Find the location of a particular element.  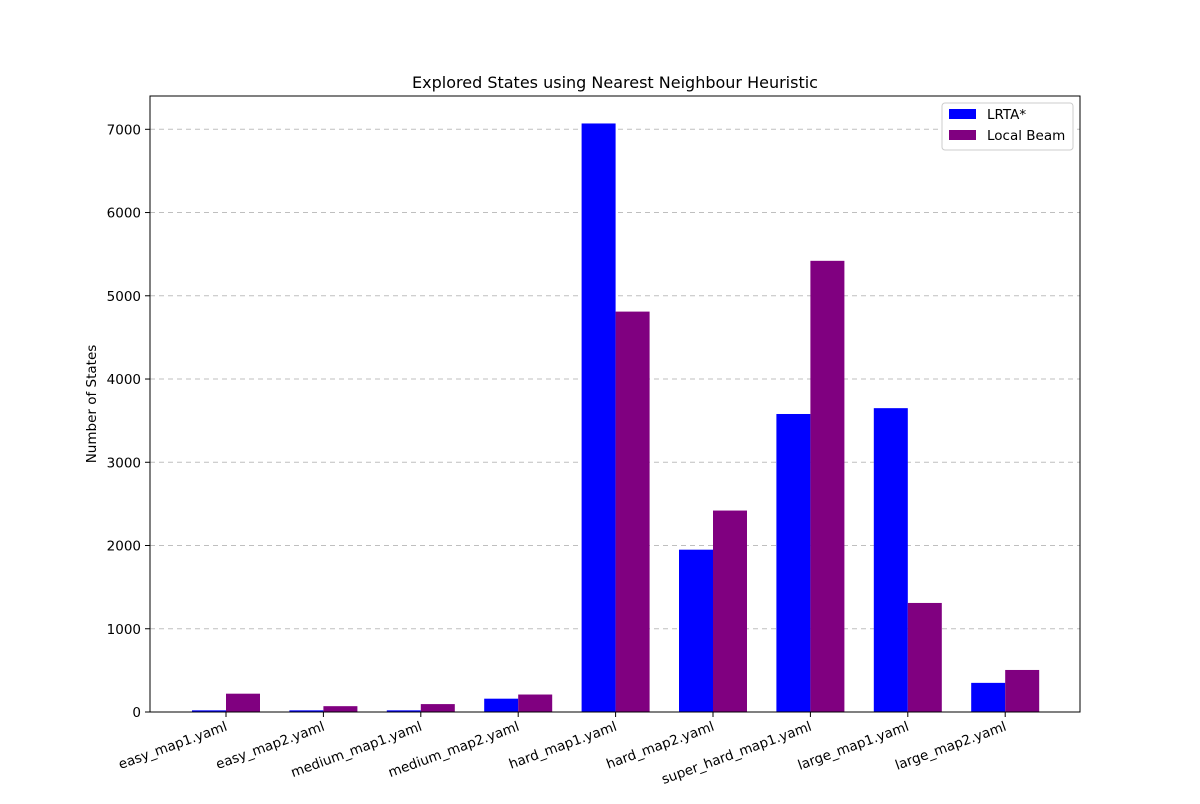

y-tick-label: 3000 is located at coordinates (124, 463).